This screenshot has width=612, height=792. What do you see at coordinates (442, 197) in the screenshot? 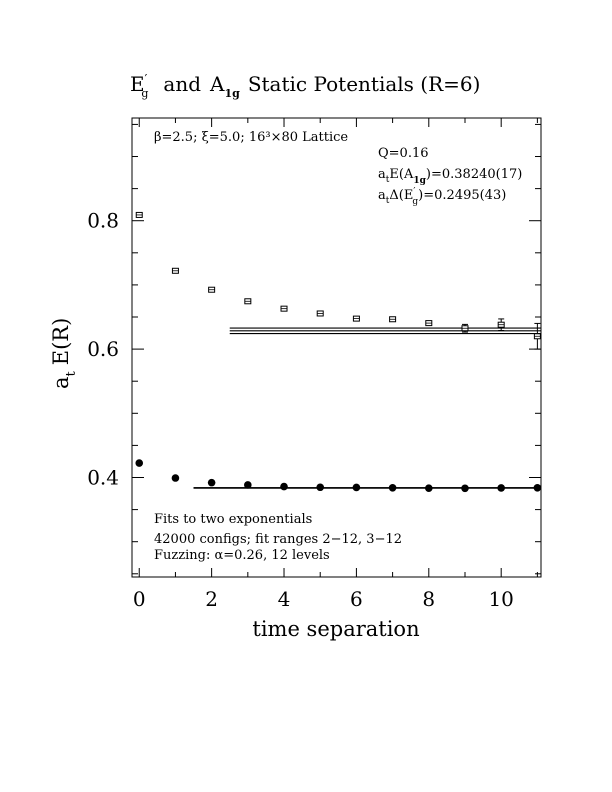
I see `deltaeg-annotation: atΔ(E′ g)=0.2495(43)` at bounding box center [442, 197].